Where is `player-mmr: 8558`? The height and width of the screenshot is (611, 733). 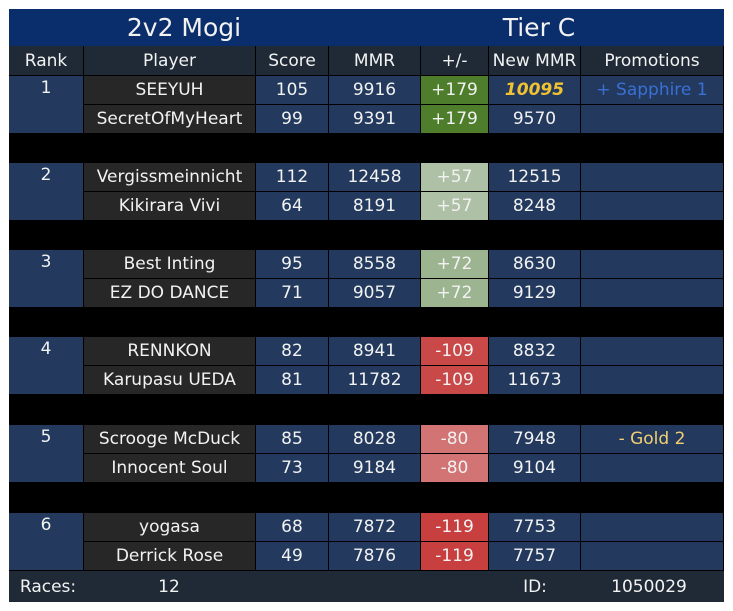 player-mmr: 8558 is located at coordinates (375, 264).